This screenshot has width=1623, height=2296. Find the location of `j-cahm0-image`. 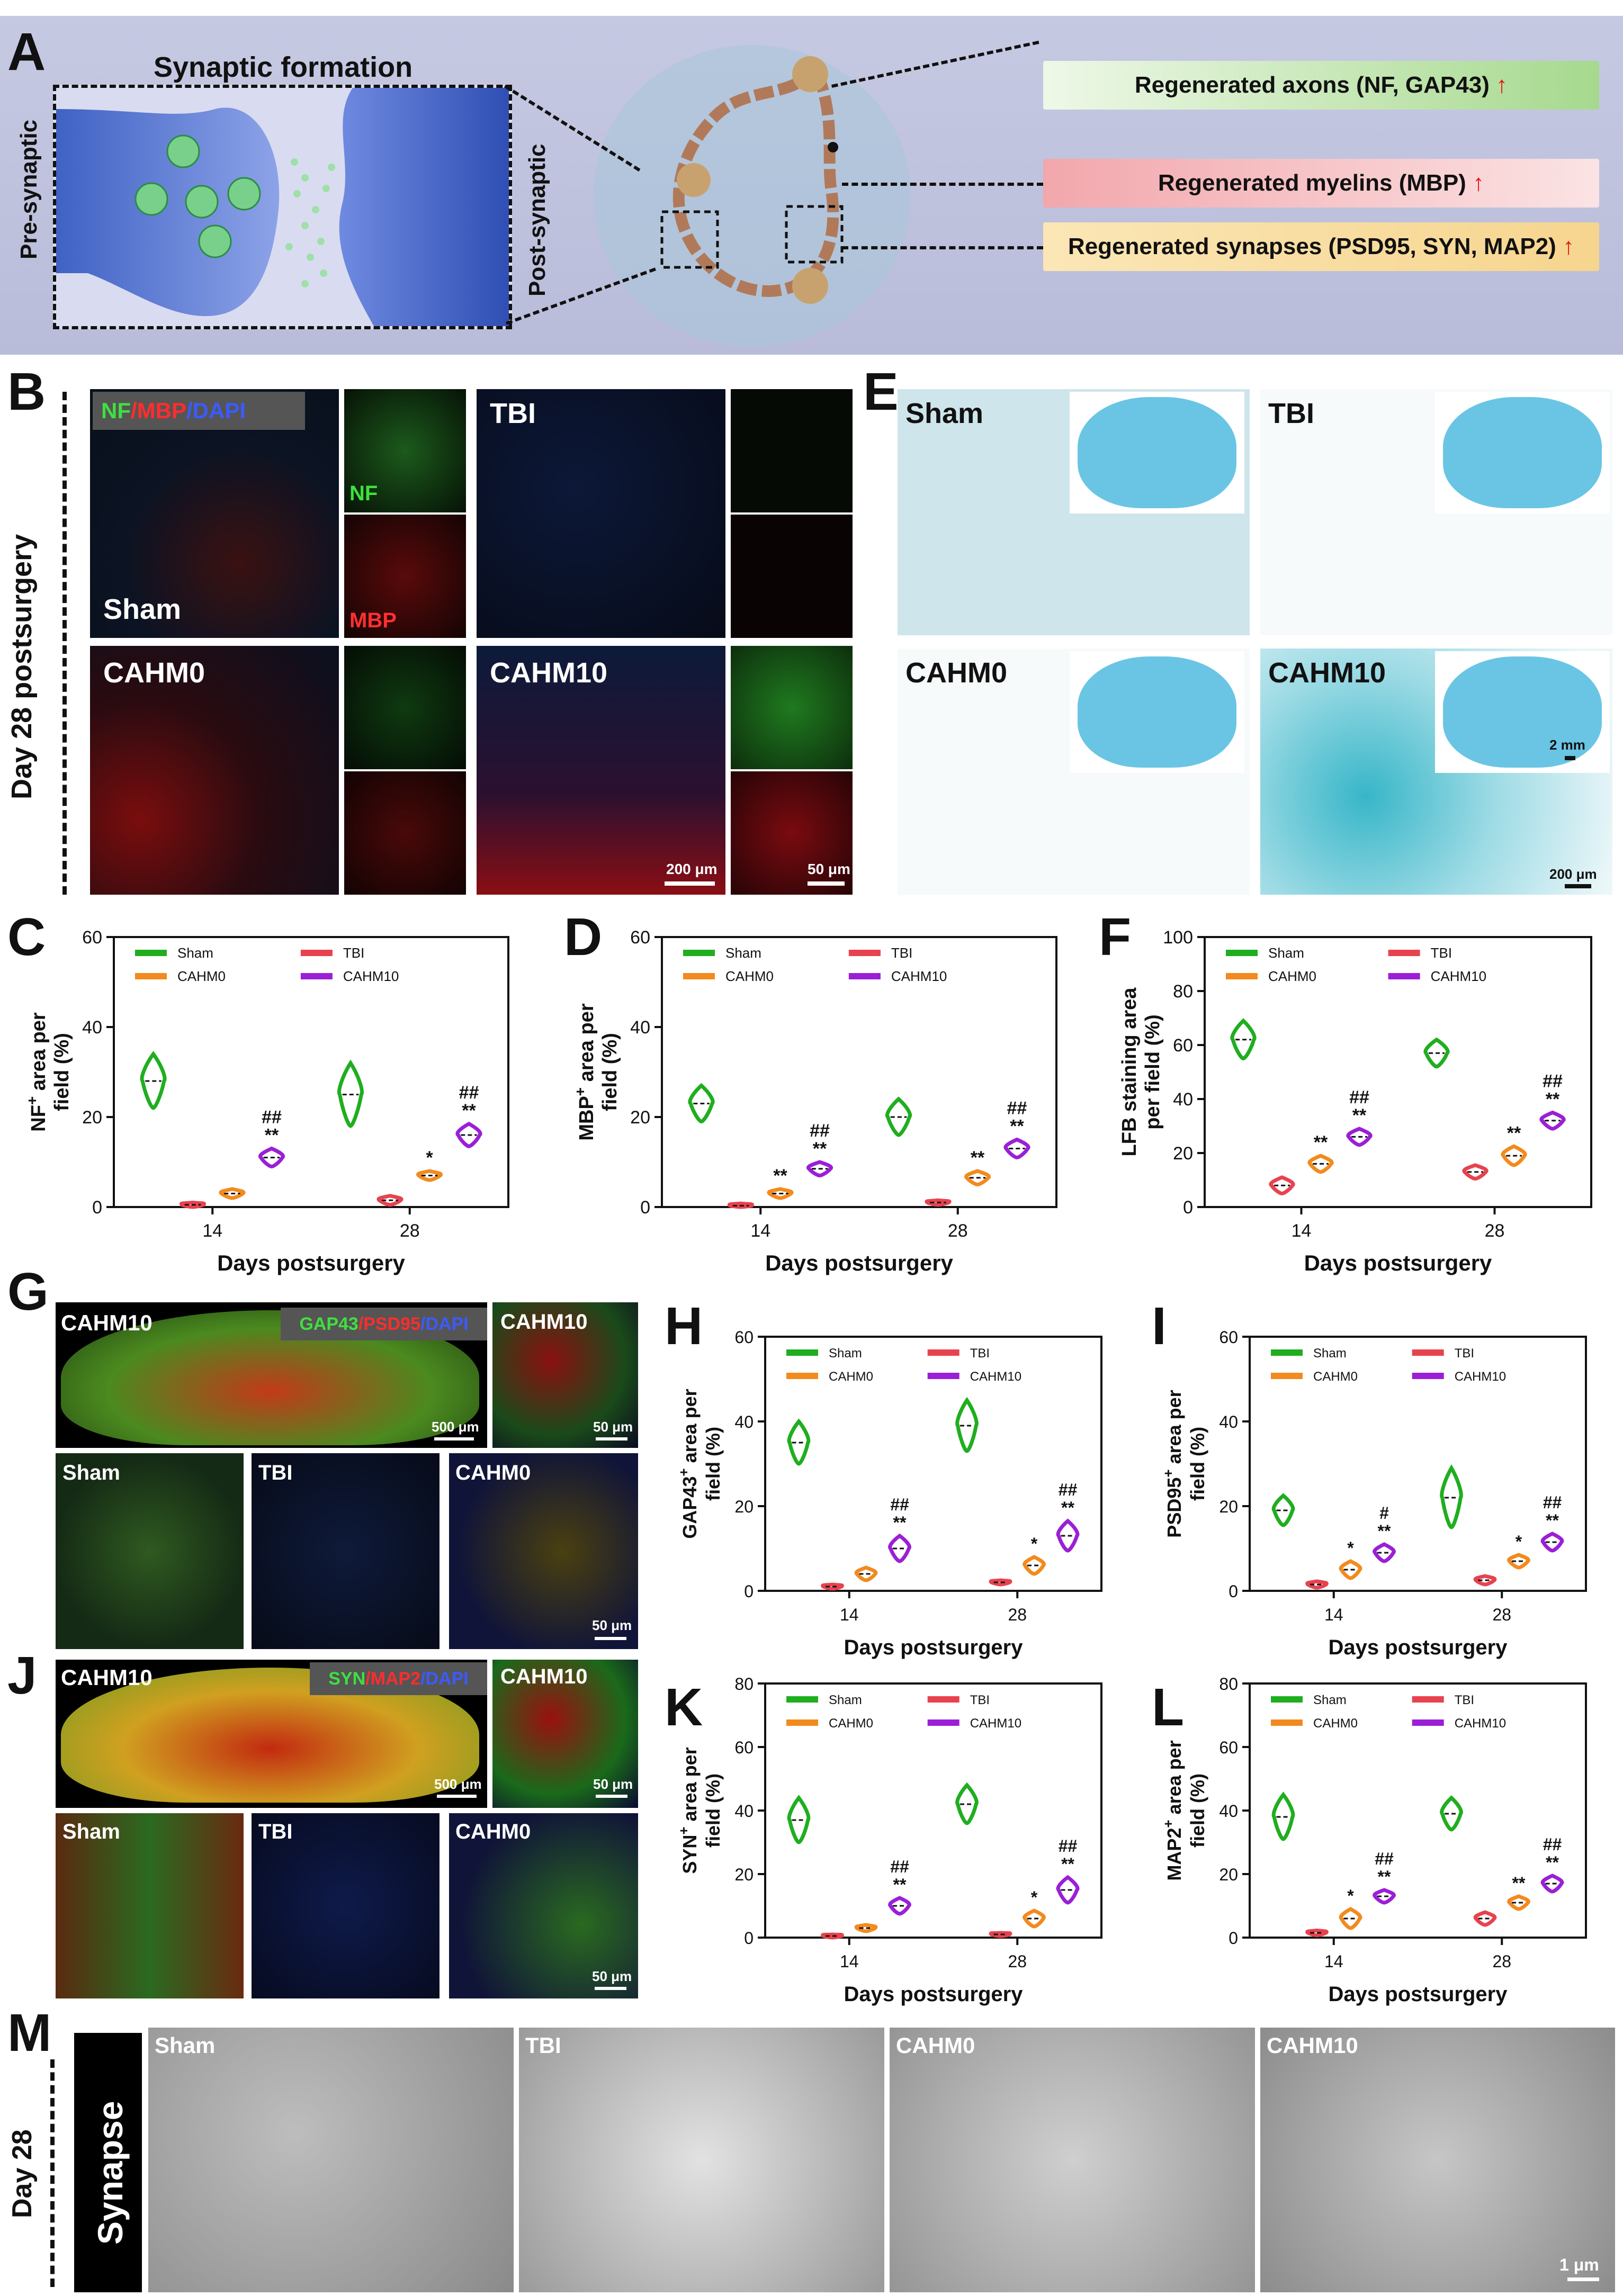

j-cahm0-image is located at coordinates (543, 1906).